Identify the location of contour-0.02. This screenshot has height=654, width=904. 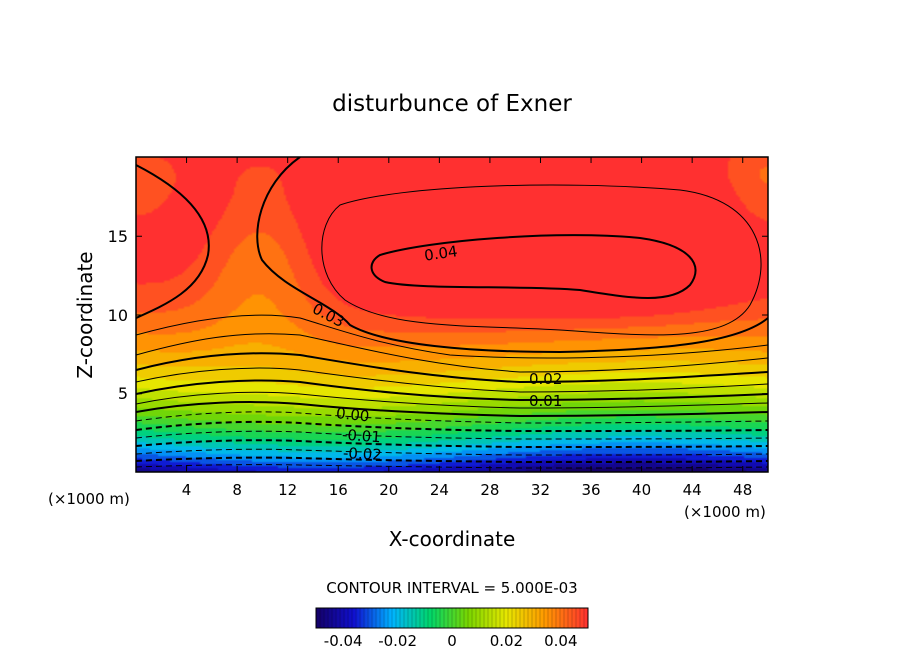
(452, 368).